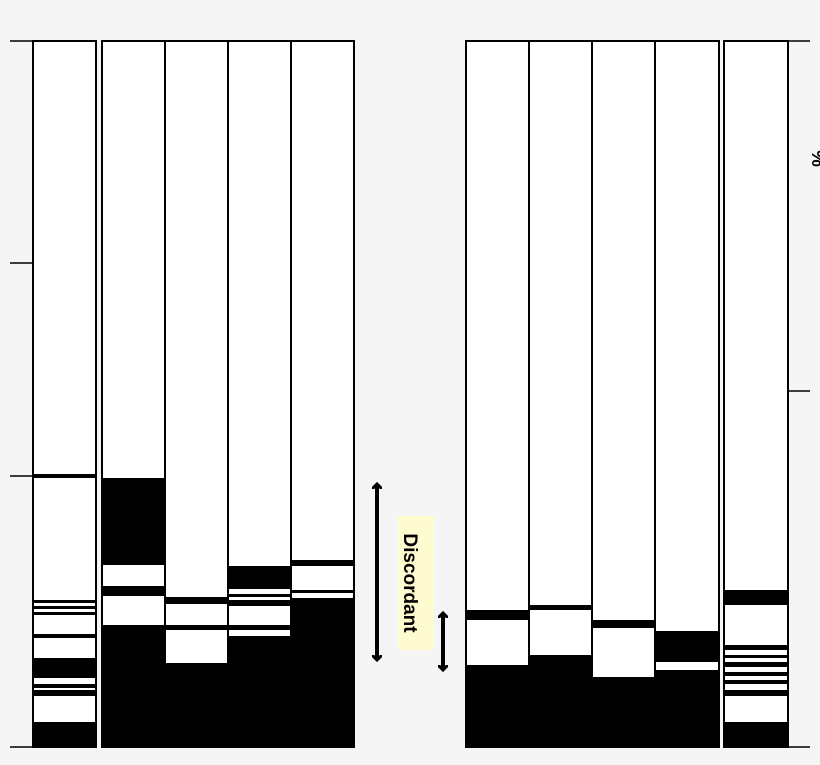 This screenshot has width=820, height=765. I want to click on label-box, so click(416, 583).